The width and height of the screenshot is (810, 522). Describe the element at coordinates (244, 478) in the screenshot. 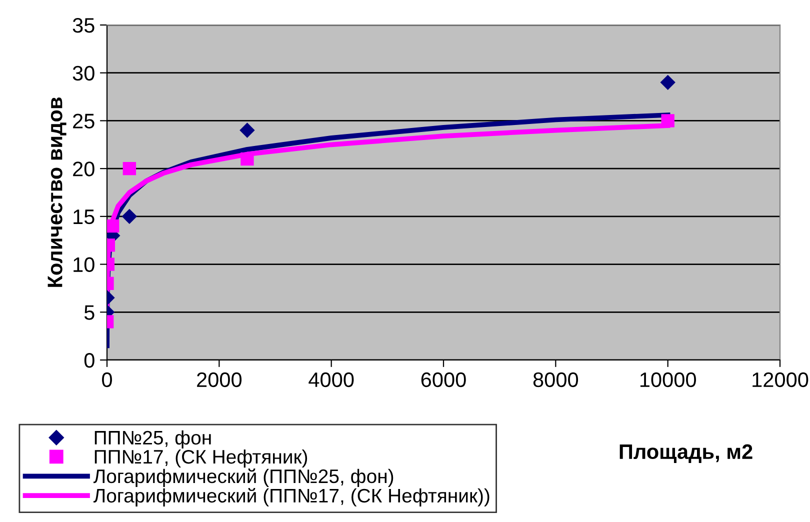

I see `legend-label: Логарифмический (ПП№25, фон)` at that location.